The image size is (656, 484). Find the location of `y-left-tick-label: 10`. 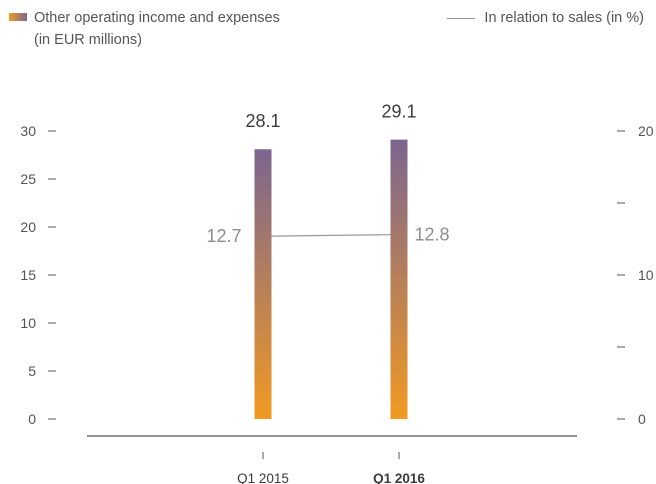

y-left-tick-label: 10 is located at coordinates (28, 323).